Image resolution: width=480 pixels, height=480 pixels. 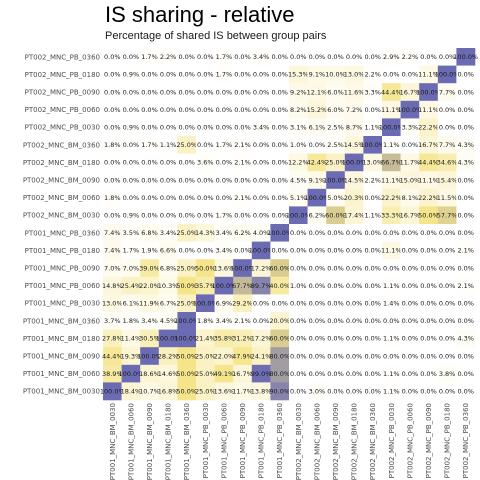 I want to click on cell-label: 10.3%, so click(x=168, y=286).